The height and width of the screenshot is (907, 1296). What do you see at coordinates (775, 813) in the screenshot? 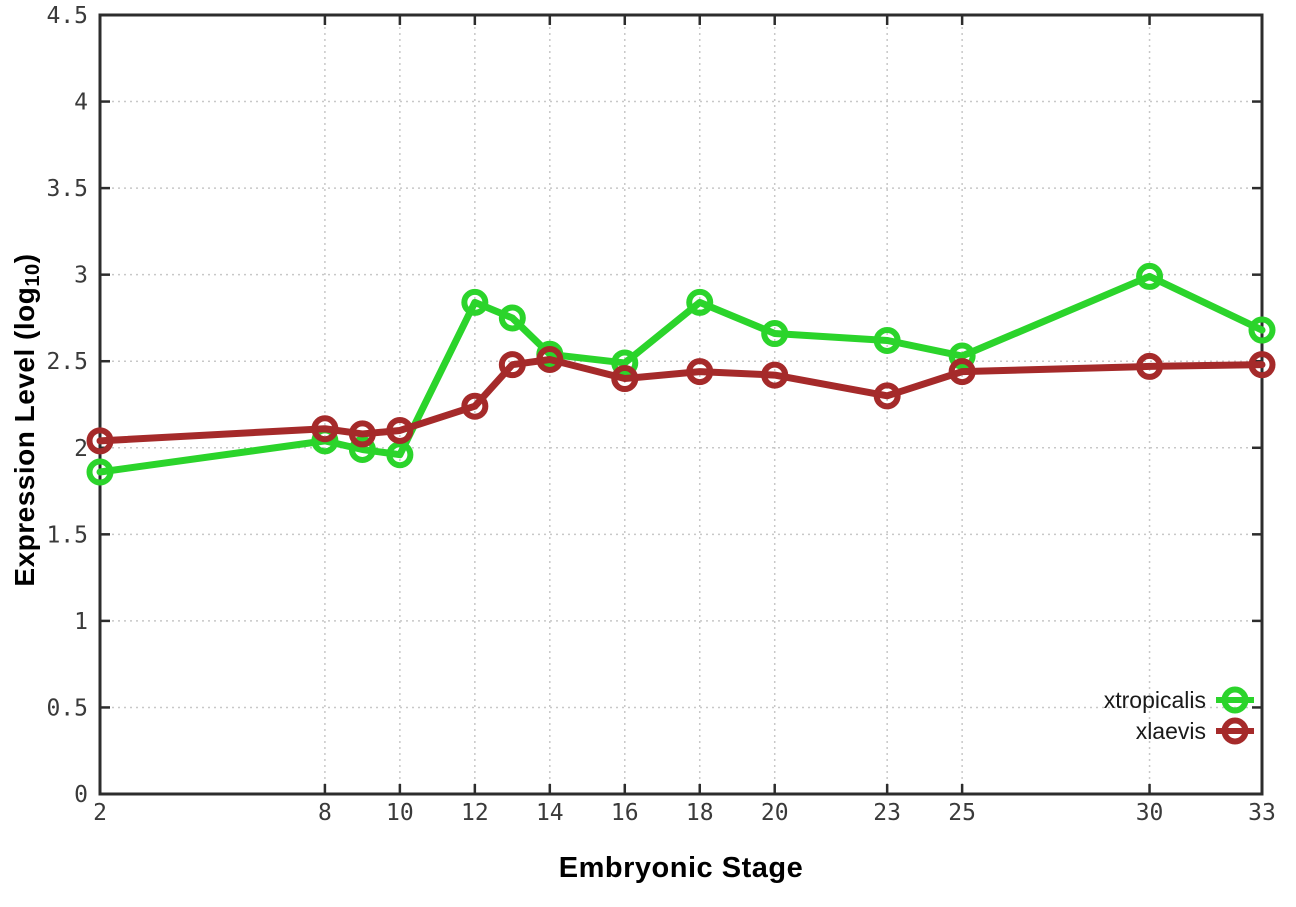
I see `x-tick-label: 20` at bounding box center [775, 813].